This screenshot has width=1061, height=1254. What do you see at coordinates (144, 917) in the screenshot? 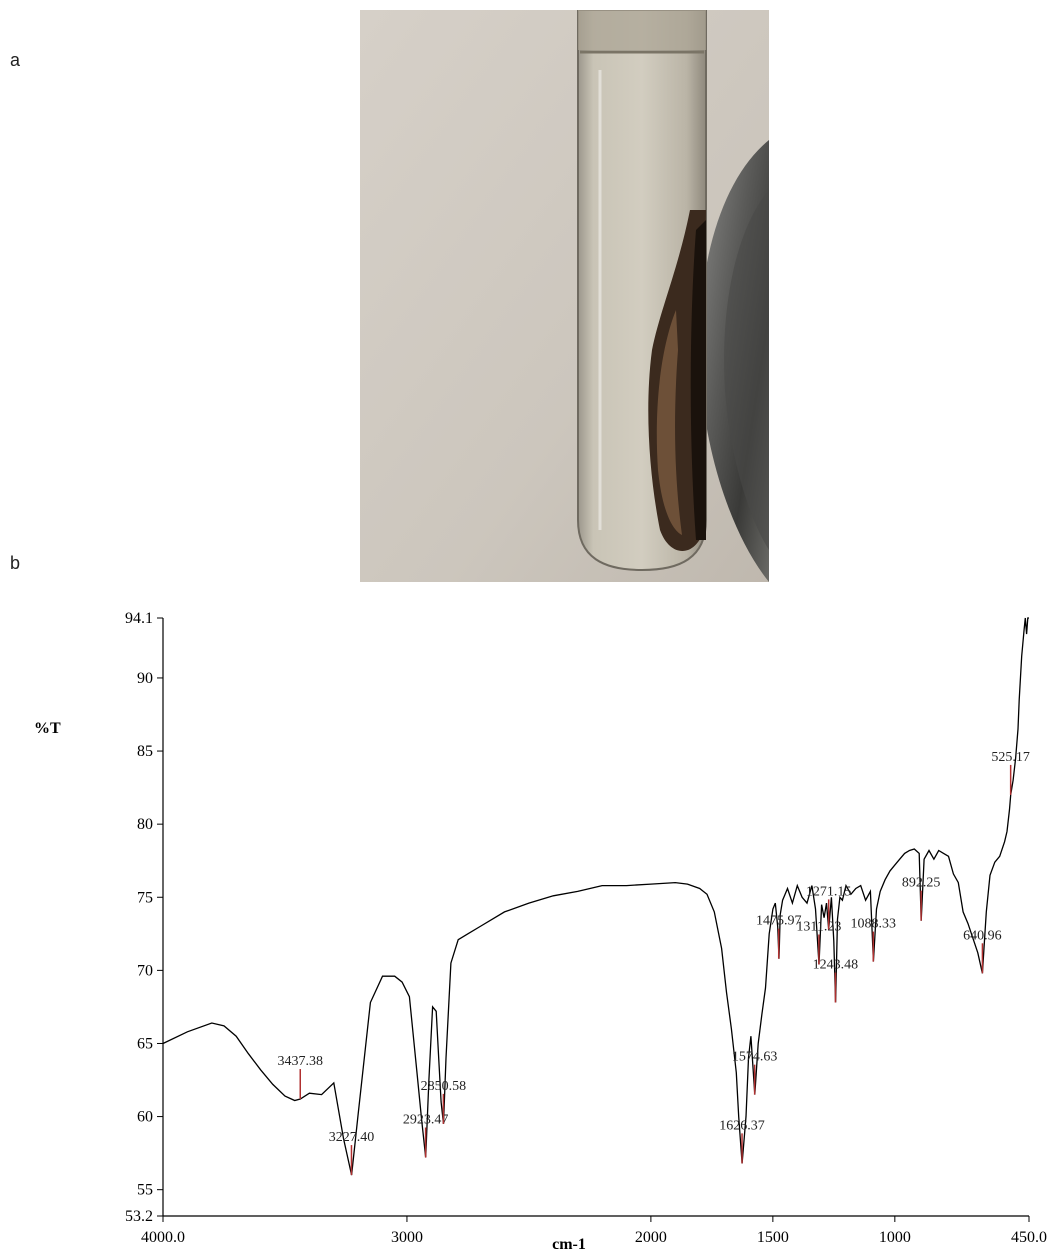
I see `y-axis-ticks: 53.2 55 60 65 70 75 80 85 90 94.1` at bounding box center [144, 917].